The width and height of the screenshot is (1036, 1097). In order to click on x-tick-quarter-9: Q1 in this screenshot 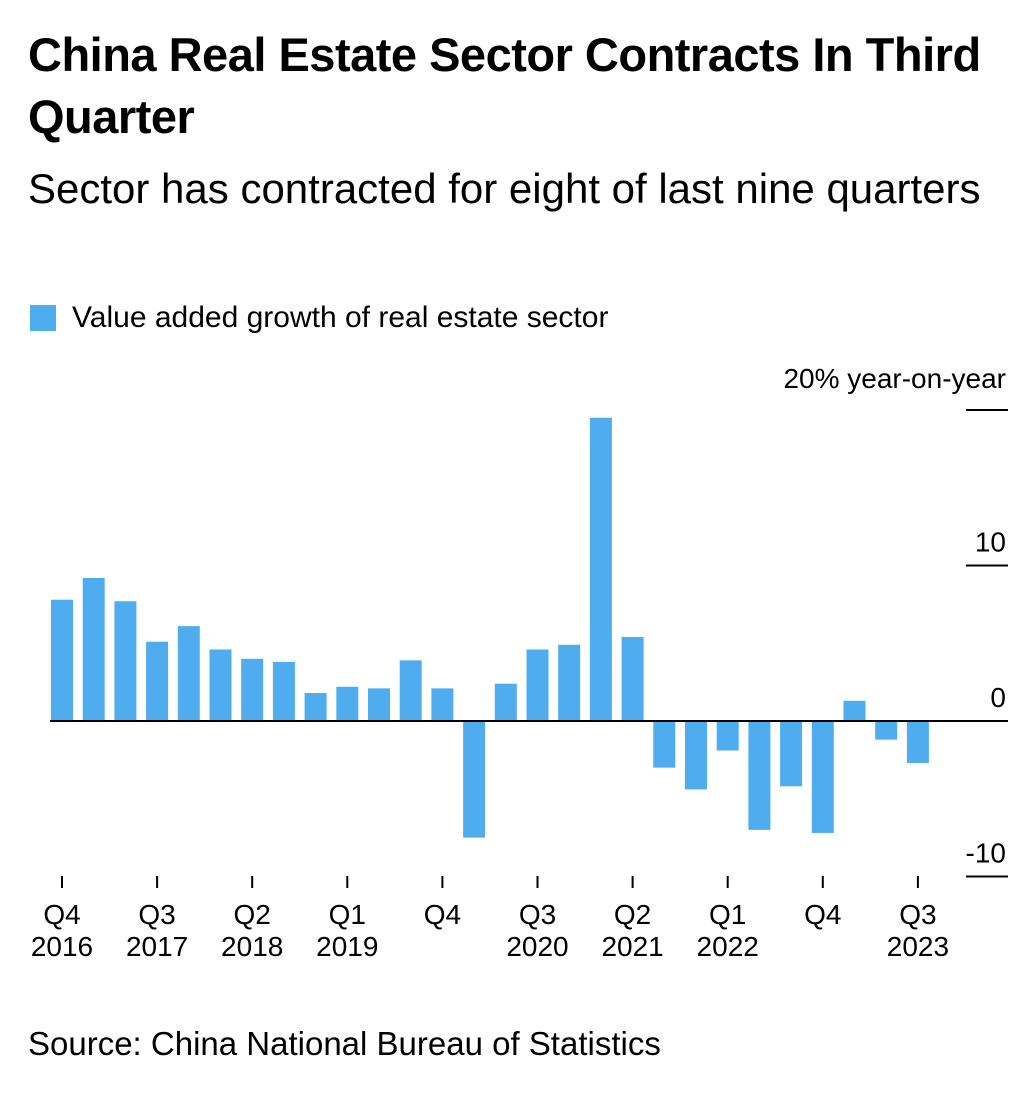, I will do `click(347, 914)`.